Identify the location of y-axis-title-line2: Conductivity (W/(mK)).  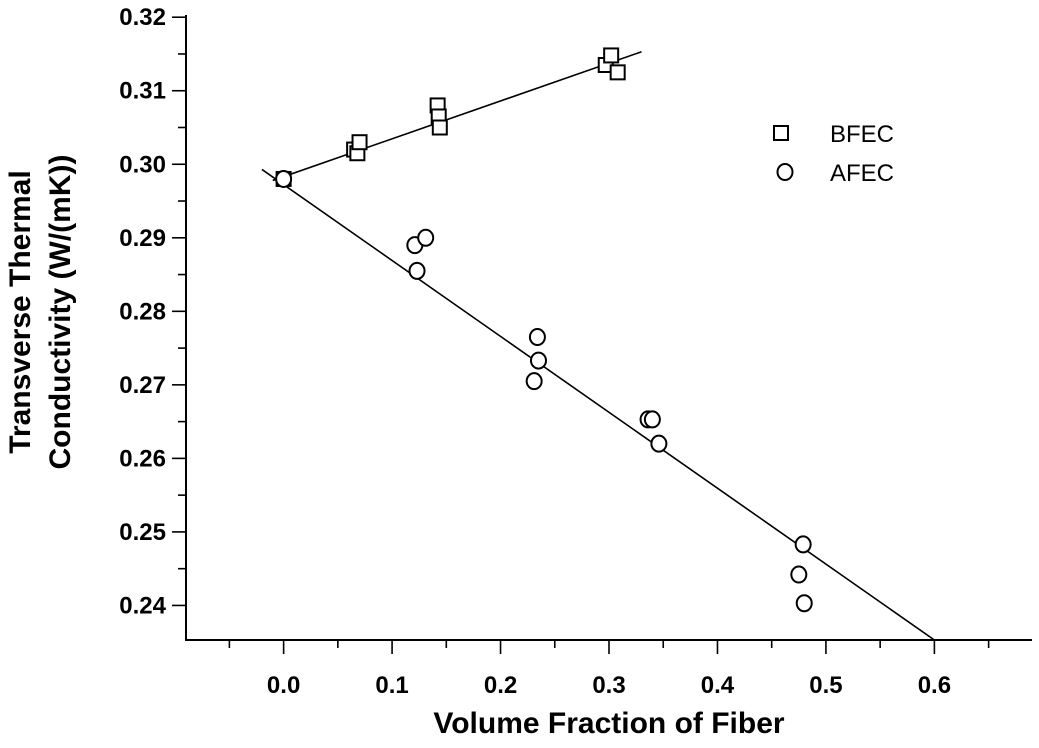
(60, 312).